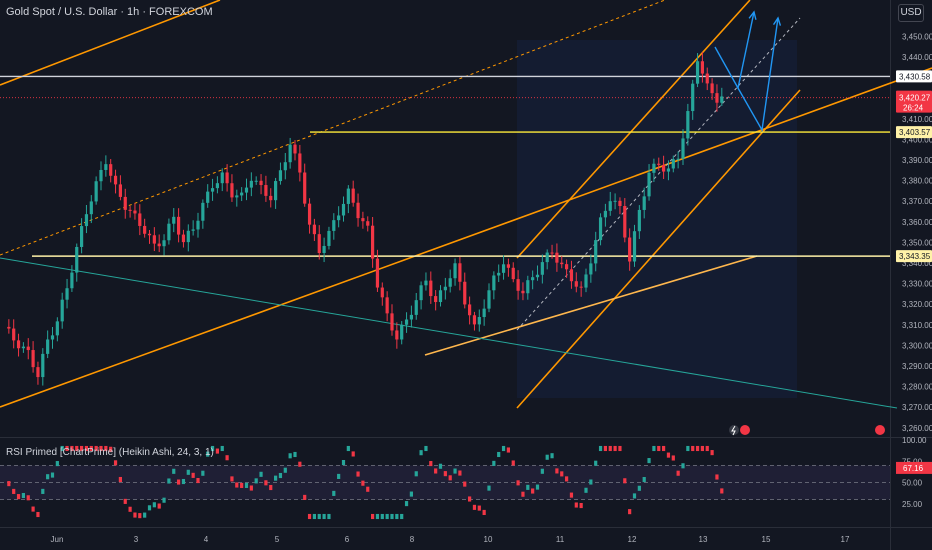  Describe the element at coordinates (880, 430) in the screenshot. I see `flag-event-icon` at that location.